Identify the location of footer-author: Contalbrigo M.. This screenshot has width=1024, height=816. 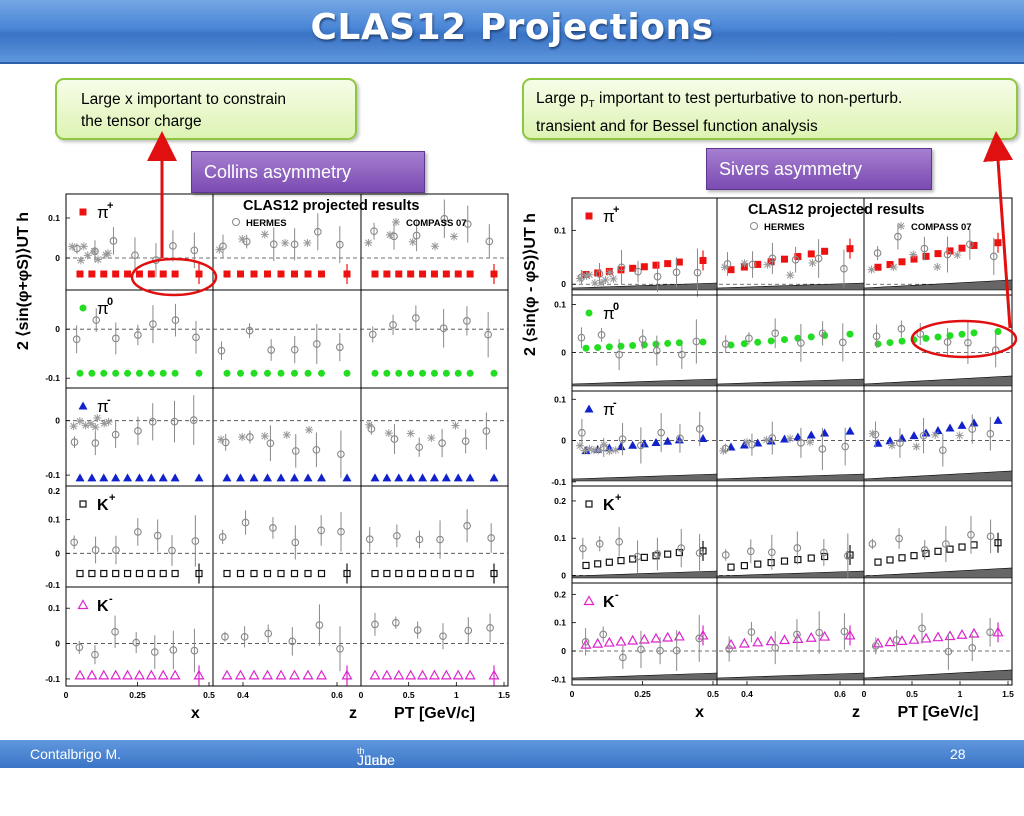
(76, 754).